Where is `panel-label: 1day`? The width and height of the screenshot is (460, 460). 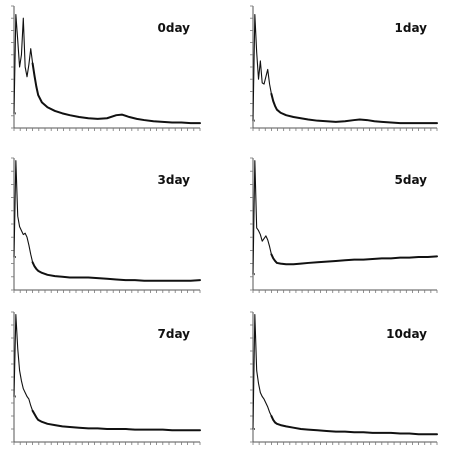 panel-label: 1day is located at coordinates (411, 28).